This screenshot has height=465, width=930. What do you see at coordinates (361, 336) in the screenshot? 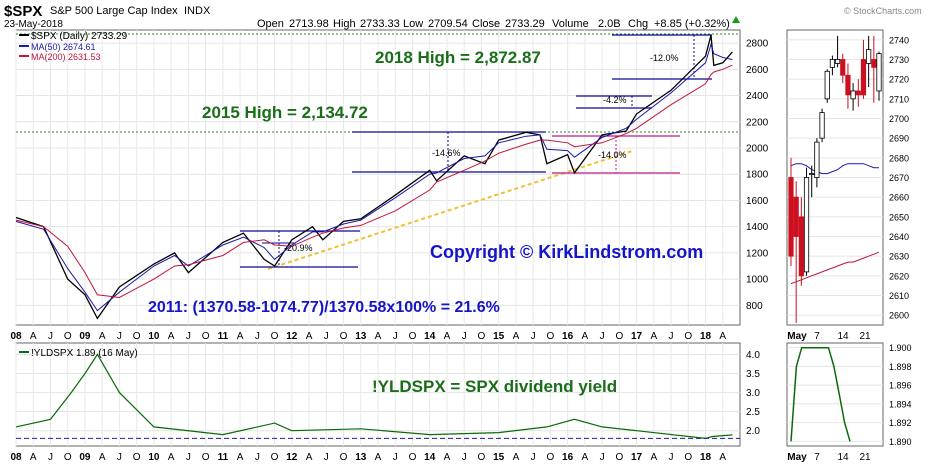
I see `x-tick-label: 13` at bounding box center [361, 336].